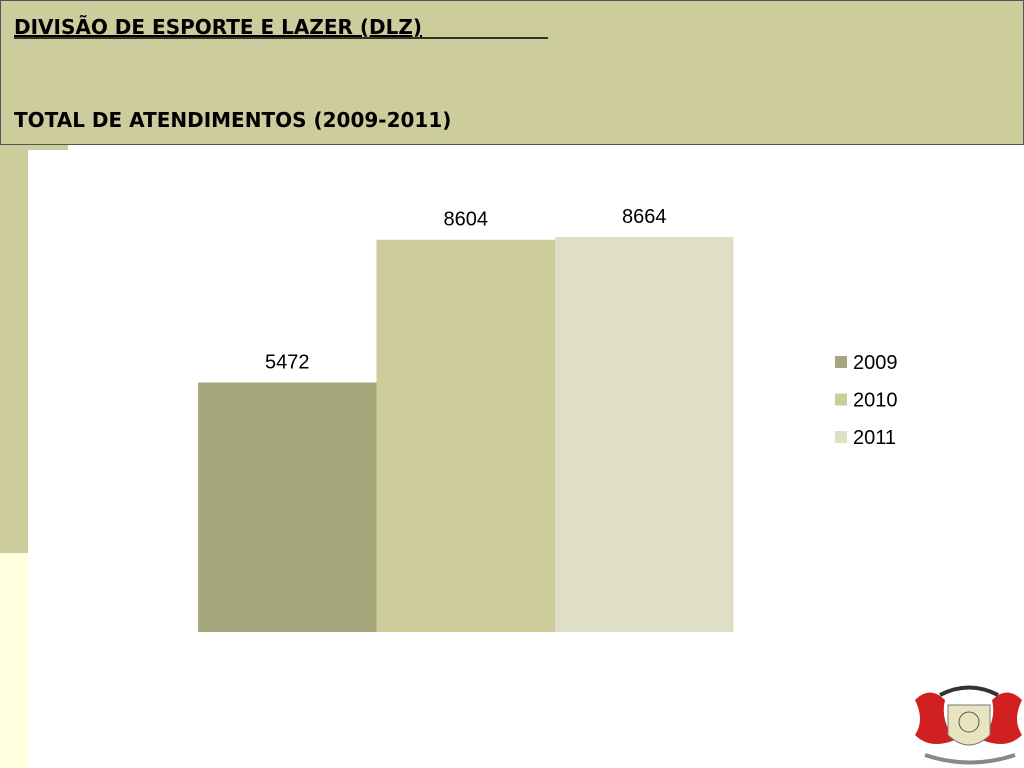 This screenshot has width=1024, height=768. What do you see at coordinates (48, 147) in the screenshot?
I see `stripe-tab` at bounding box center [48, 147].